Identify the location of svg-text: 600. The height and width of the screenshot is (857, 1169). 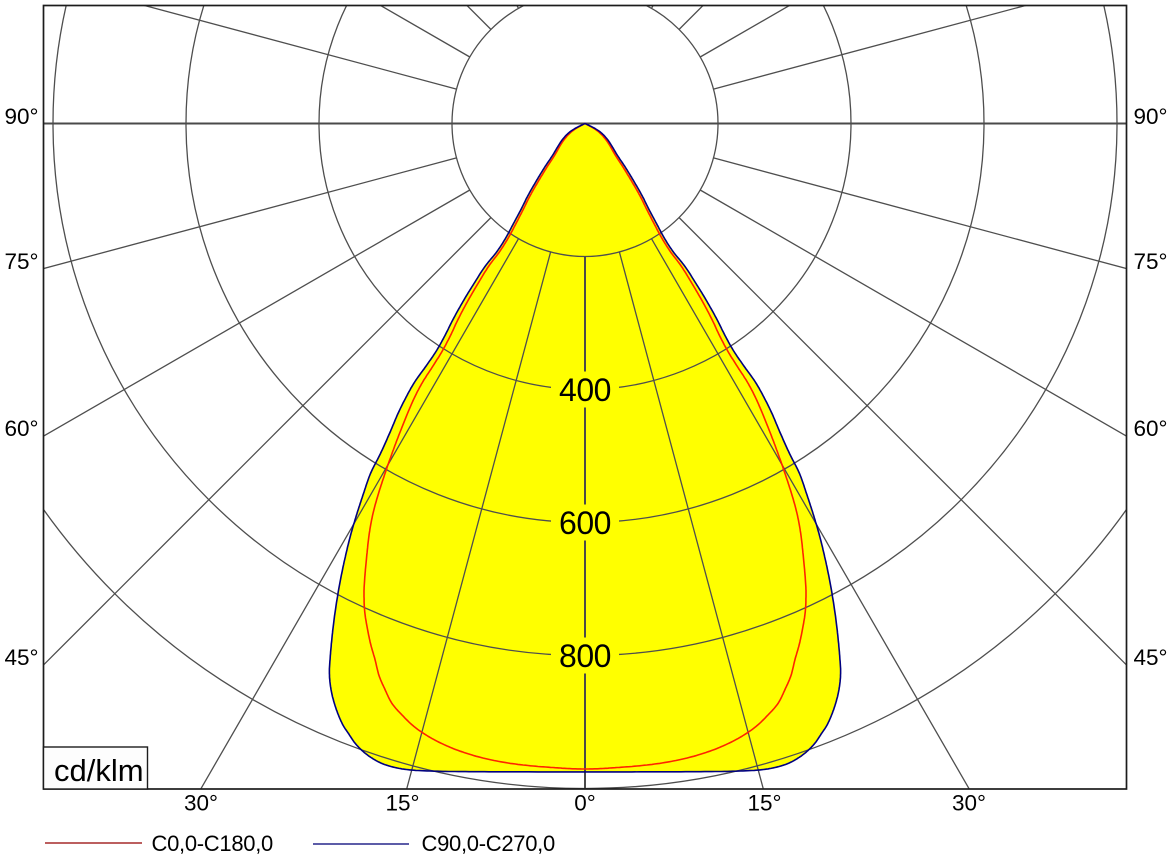
(585, 523).